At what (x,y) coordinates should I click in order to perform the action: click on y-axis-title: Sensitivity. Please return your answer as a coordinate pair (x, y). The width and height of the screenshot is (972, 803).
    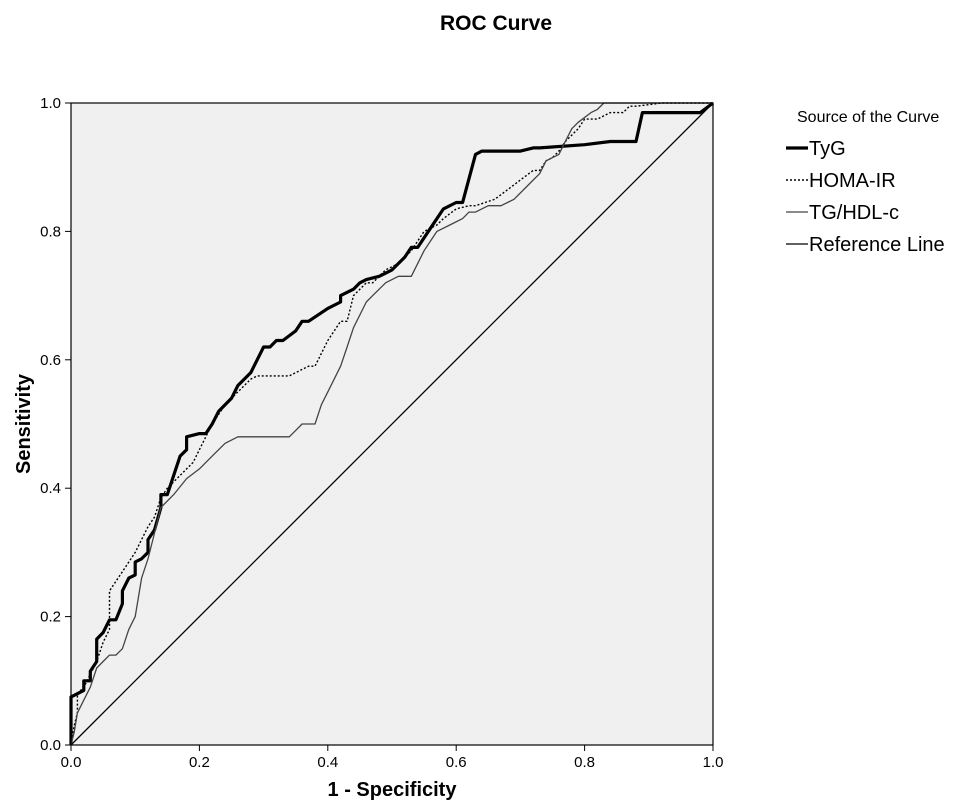
    Looking at the image, I should click on (24, 423).